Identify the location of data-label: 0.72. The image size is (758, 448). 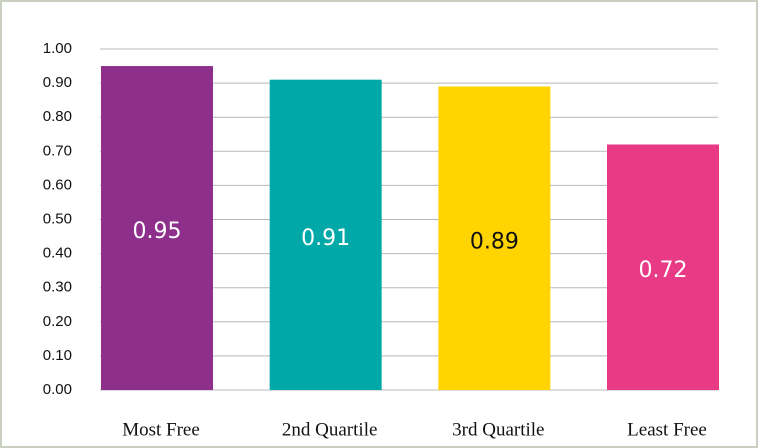
(663, 270).